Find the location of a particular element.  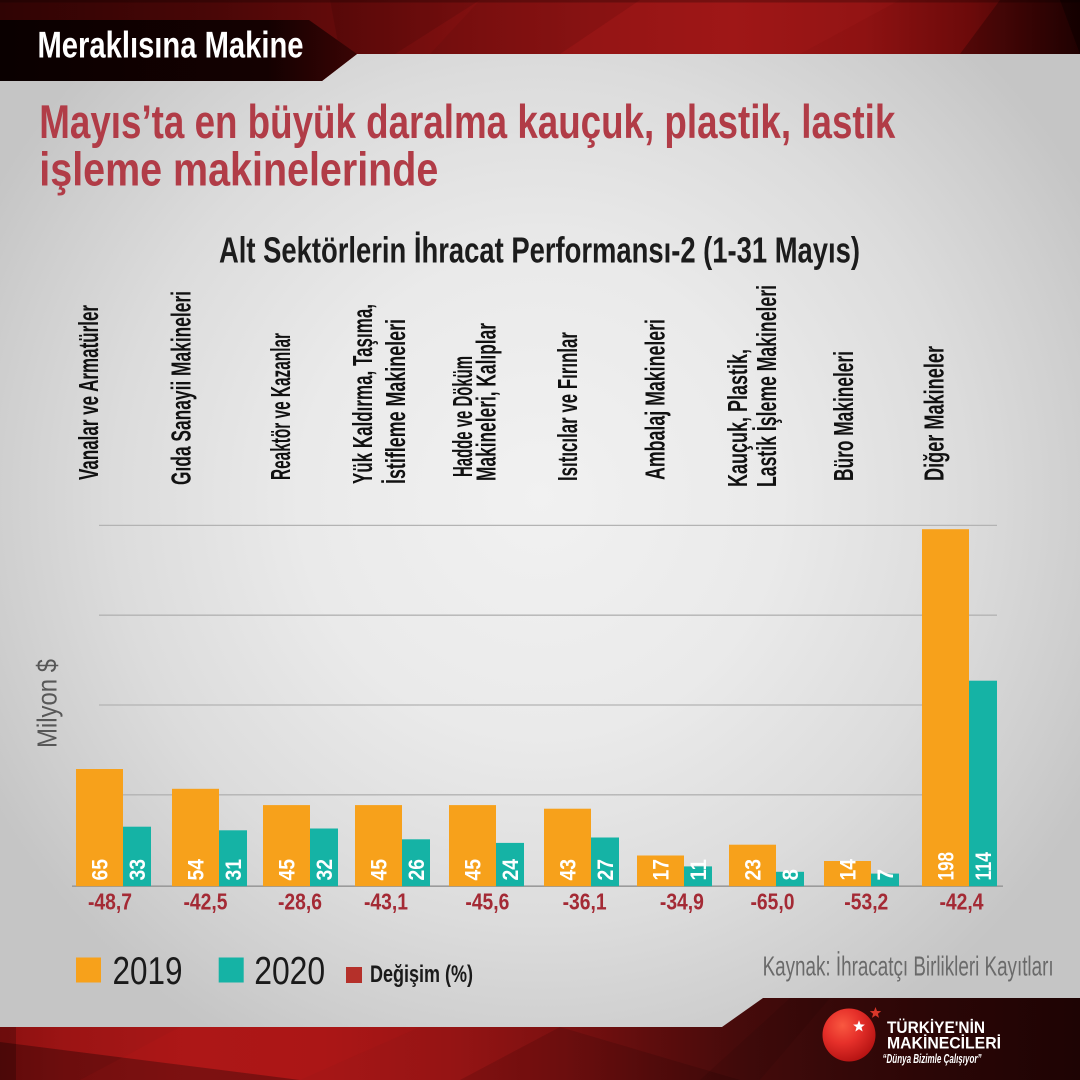

svg-text: Hadde ve Döküm is located at coordinates (462, 416).